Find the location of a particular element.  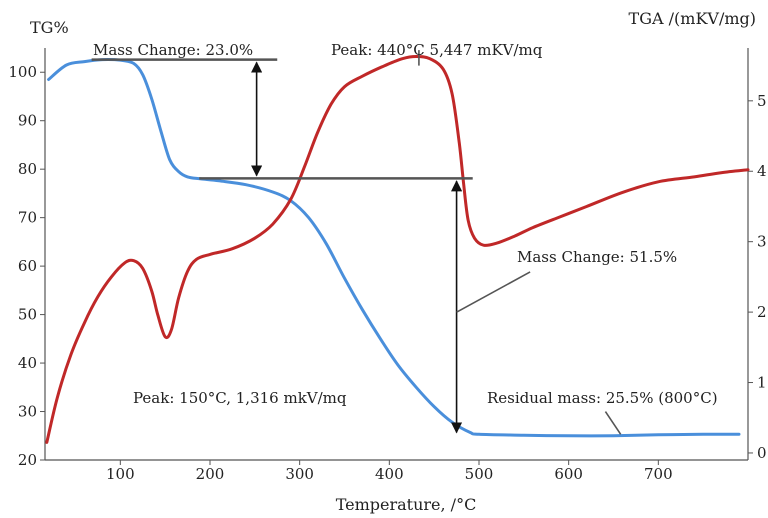

annotation-mass-change-23: Mass Change: 23.0% is located at coordinates (173, 50).